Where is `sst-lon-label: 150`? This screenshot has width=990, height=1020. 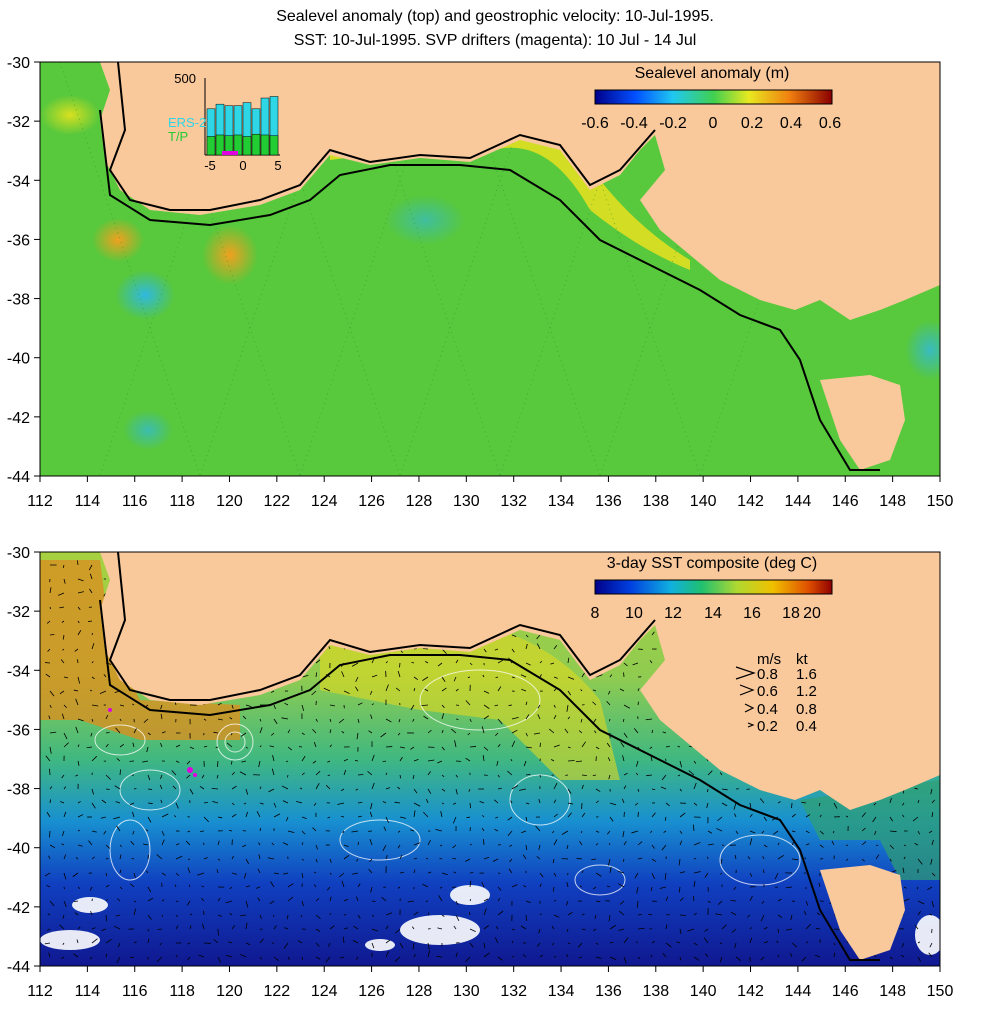 sst-lon-label: 150 is located at coordinates (940, 991).